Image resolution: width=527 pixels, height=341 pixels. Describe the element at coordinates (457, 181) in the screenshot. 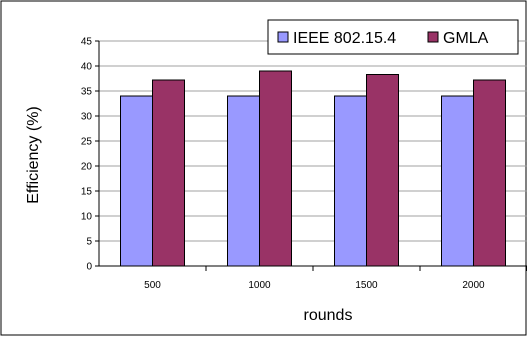

I see `bar-ieee-2000` at that location.